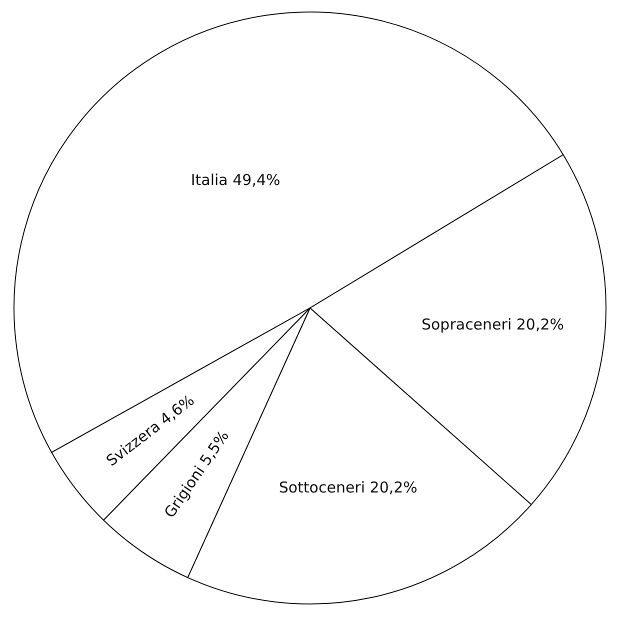 The height and width of the screenshot is (619, 620). I want to click on slice-label: Sottoceneri 20,2%, so click(348, 487).